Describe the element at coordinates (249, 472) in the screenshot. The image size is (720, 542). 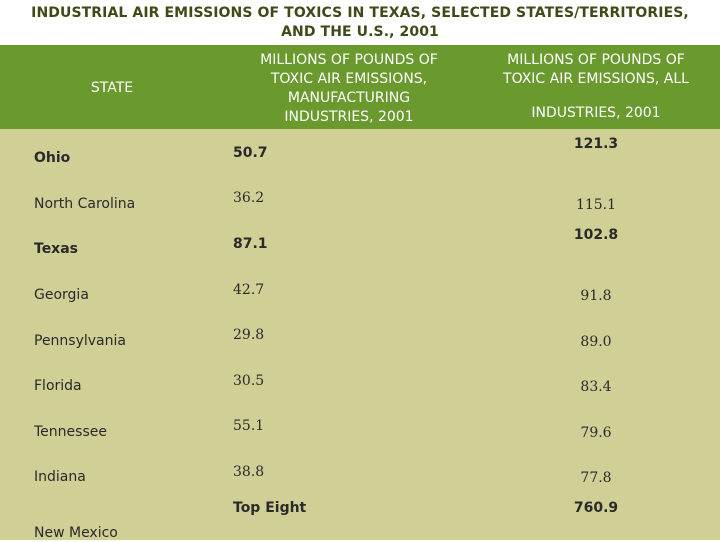
I see `row-indiana-manufacturing: 38.8` at that location.